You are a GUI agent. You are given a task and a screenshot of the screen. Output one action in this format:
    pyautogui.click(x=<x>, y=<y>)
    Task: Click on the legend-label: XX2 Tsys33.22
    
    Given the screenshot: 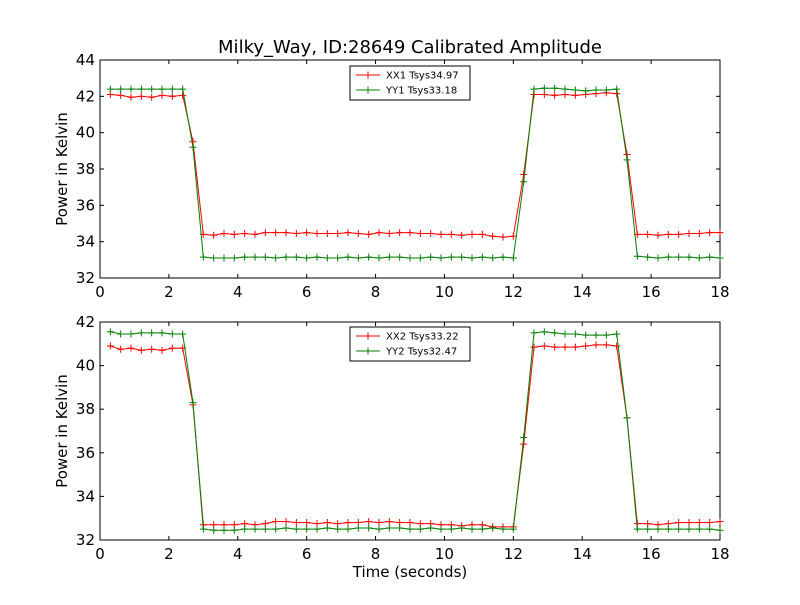 What is the action you would take?
    pyautogui.click(x=422, y=337)
    